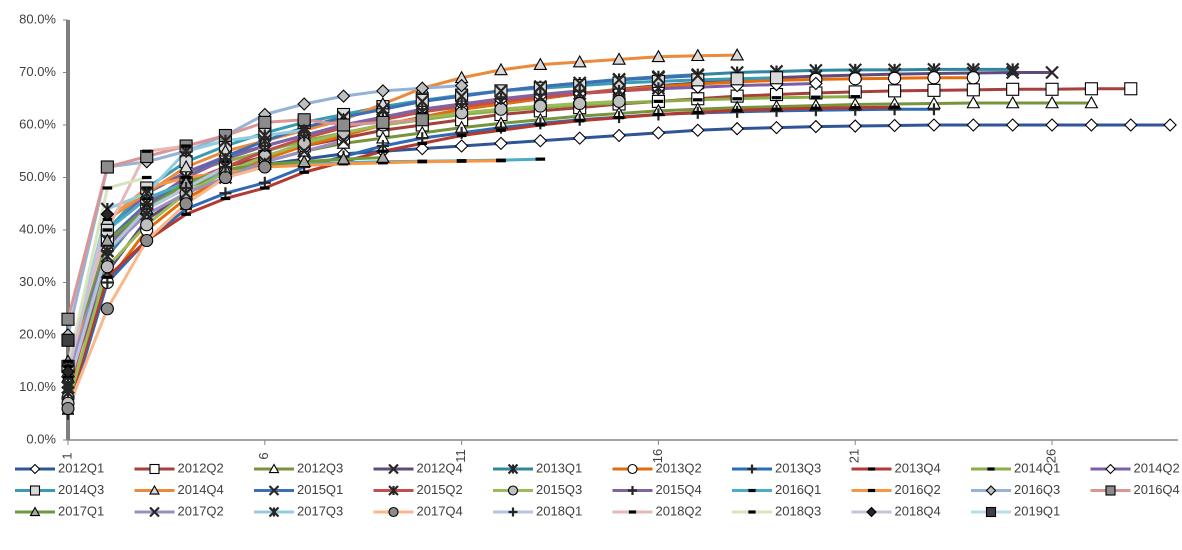 The height and width of the screenshot is (550, 1182). Describe the element at coordinates (918, 510) in the screenshot. I see `legend-label: 2018Q4` at that location.